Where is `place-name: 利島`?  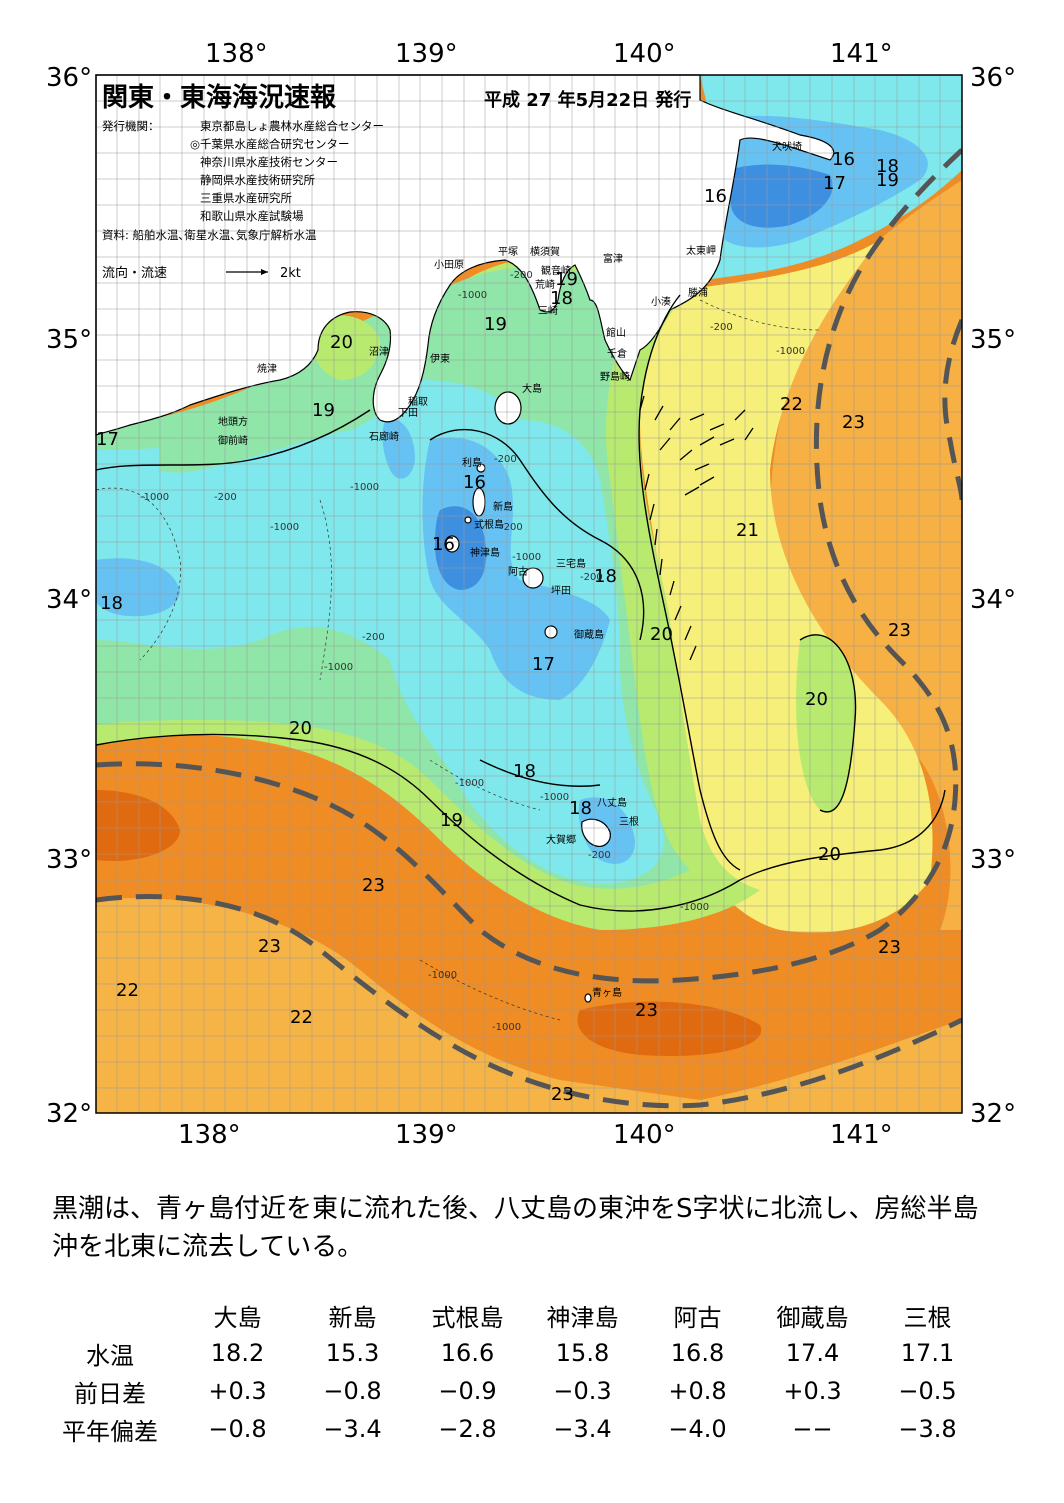 place-name: 利島 is located at coordinates (472, 462).